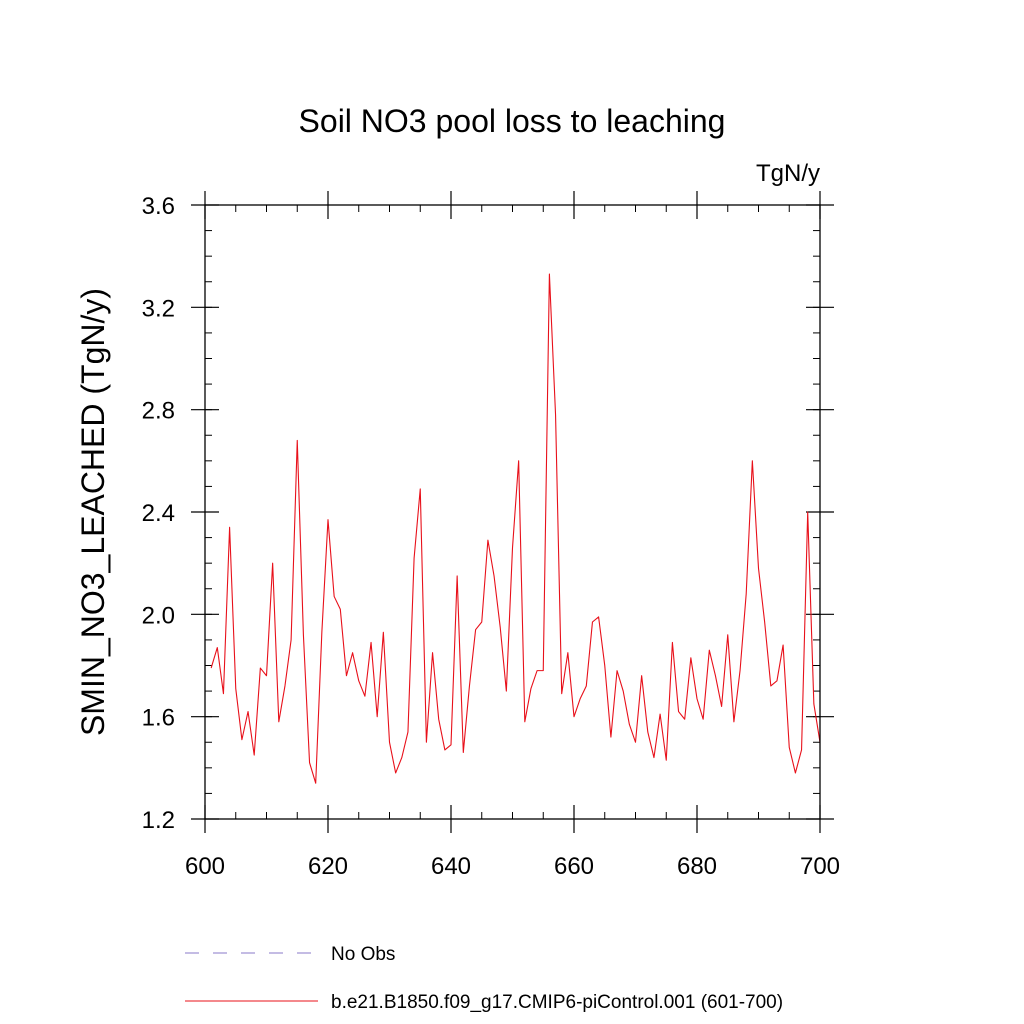 Image resolution: width=1024 pixels, height=1024 pixels. What do you see at coordinates (158, 411) in the screenshot?
I see `y-tick-label: 2.8` at bounding box center [158, 411].